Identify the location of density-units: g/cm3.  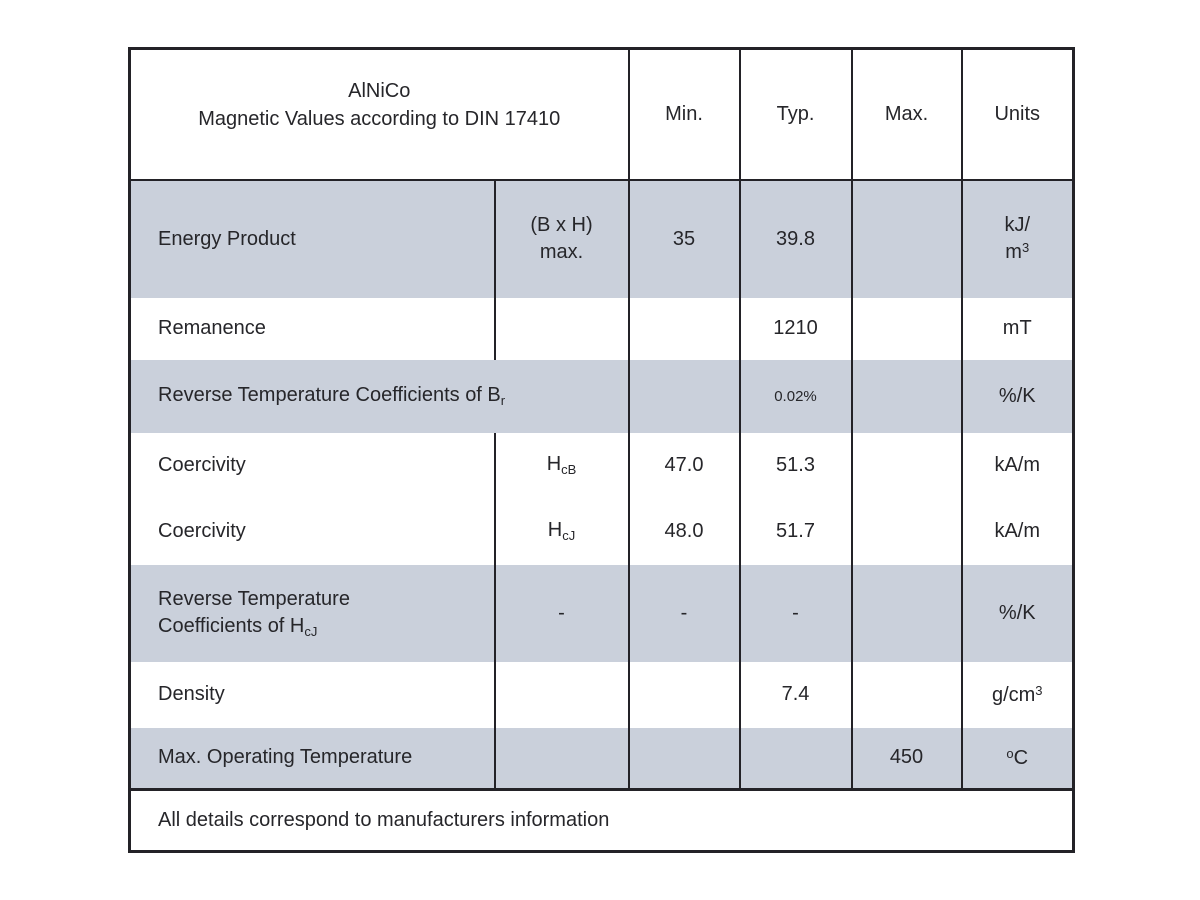
(1017, 694).